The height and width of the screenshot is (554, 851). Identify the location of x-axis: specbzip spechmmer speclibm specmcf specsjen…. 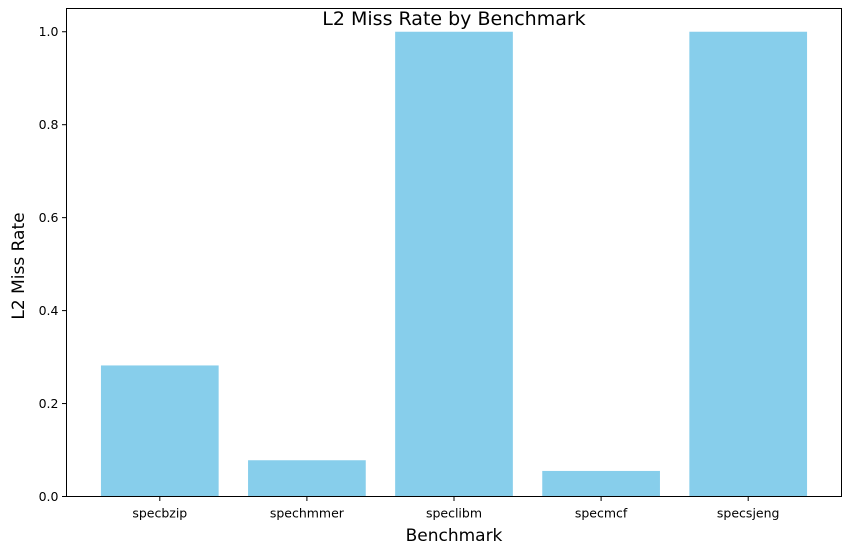
(456, 508).